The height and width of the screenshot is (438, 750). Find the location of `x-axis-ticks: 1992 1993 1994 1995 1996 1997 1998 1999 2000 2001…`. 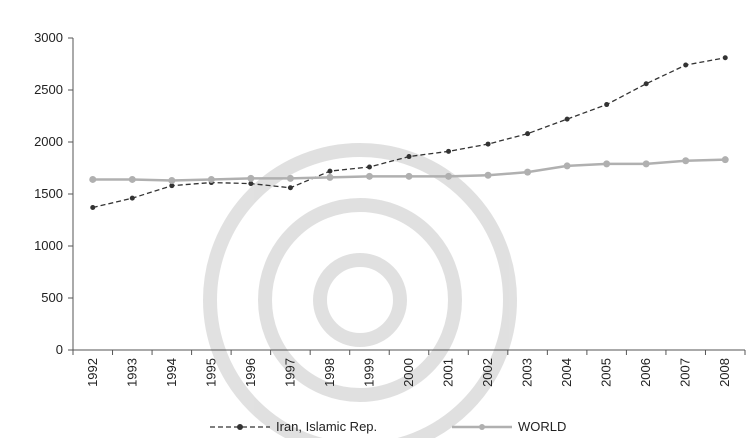

x-axis-ticks: 1992 1993 1994 1995 1996 1997 1998 1999 2000 2001… is located at coordinates (409, 368).